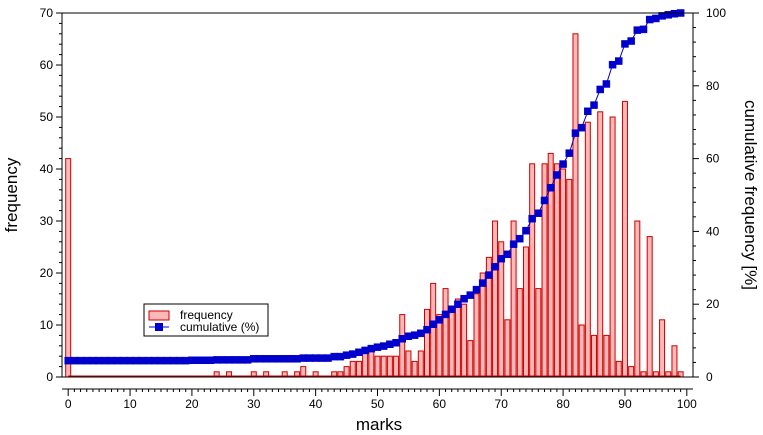 Image resolution: width=763 pixels, height=435 pixels. I want to click on y-tick-label: 0, so click(49, 377).